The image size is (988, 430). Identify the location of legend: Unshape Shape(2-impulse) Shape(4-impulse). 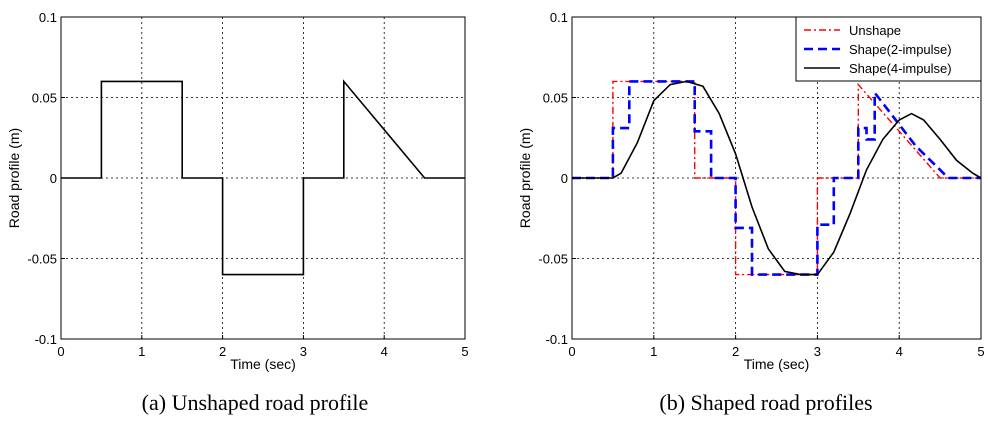
(888, 49).